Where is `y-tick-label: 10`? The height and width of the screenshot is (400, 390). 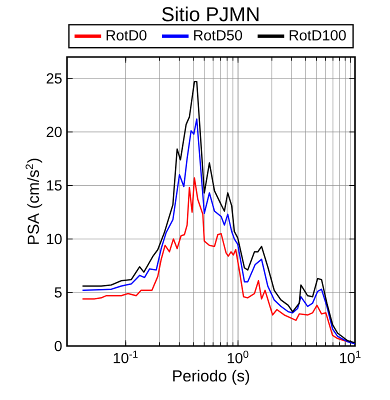
y-tick-label: 10 is located at coordinates (54, 239).